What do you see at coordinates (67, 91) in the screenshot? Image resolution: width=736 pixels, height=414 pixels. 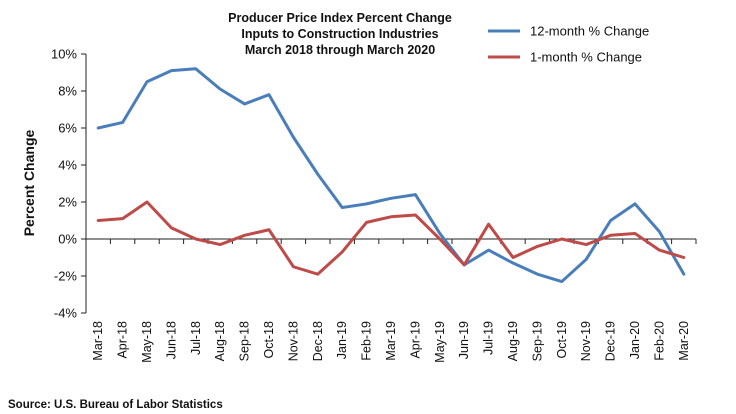 I see `y-tick-label: 8%` at bounding box center [67, 91].